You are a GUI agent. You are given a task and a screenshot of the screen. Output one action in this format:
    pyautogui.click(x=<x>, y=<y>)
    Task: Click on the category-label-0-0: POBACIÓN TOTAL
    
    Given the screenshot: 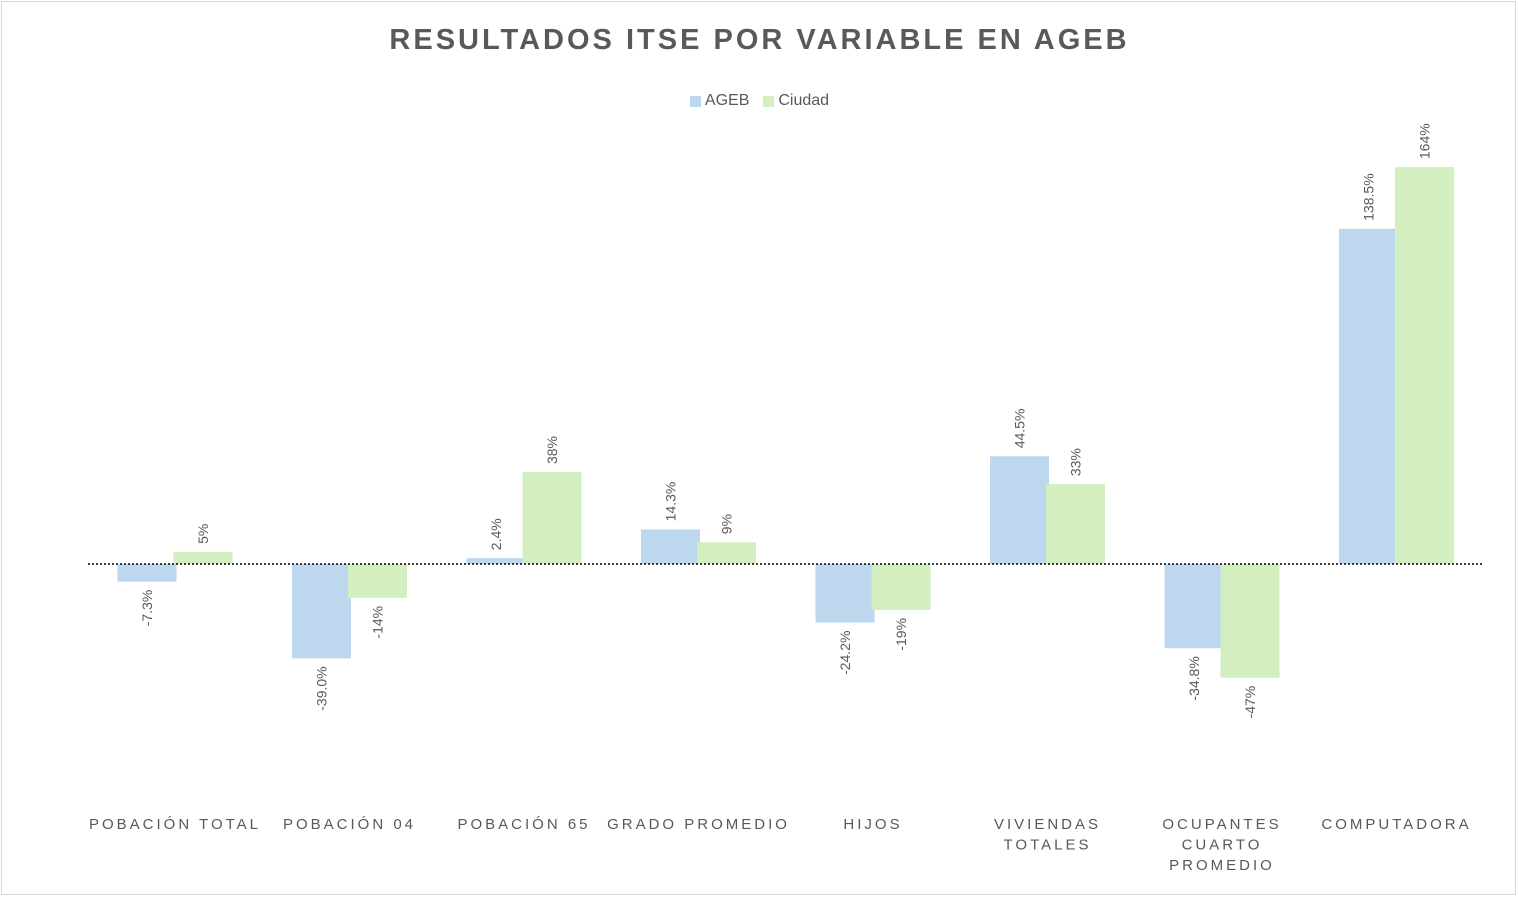 What is the action you would take?
    pyautogui.click(x=175, y=824)
    